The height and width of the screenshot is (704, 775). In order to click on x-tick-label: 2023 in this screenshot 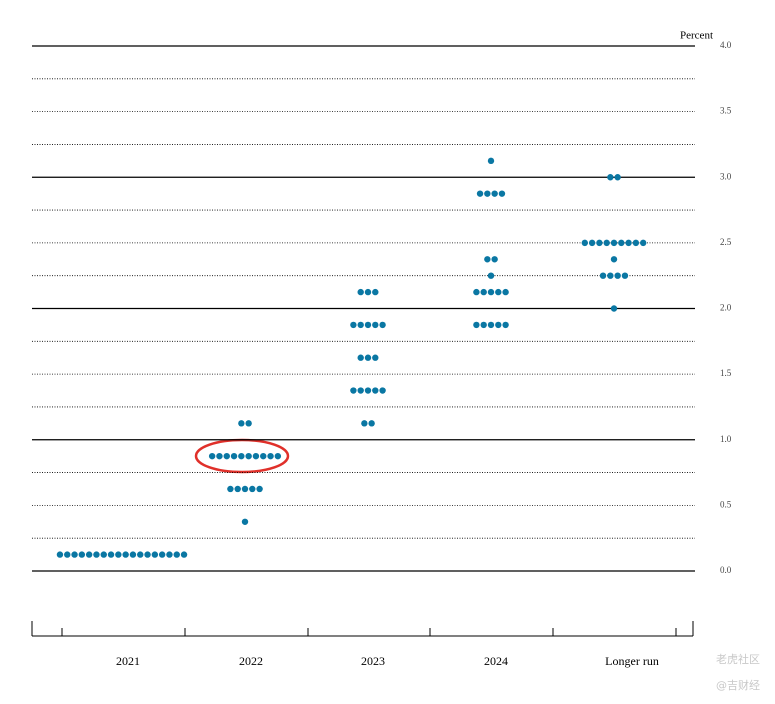, I will do `click(373, 661)`.